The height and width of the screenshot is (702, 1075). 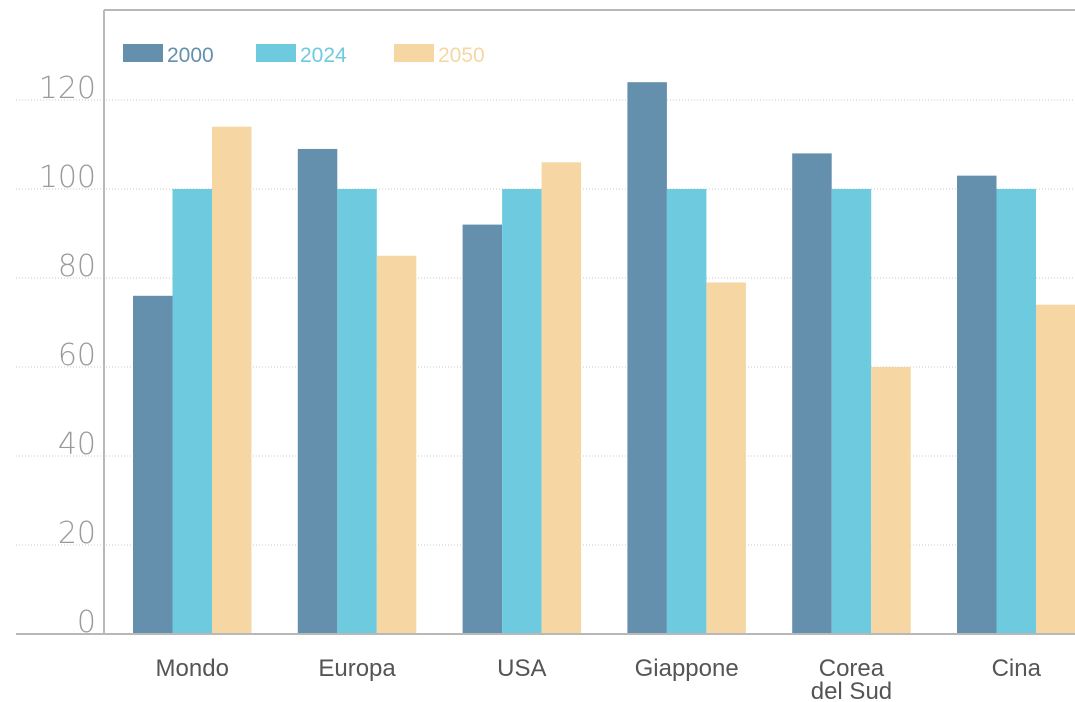 I want to click on legend: 2000 2024 2050, so click(x=304, y=55).